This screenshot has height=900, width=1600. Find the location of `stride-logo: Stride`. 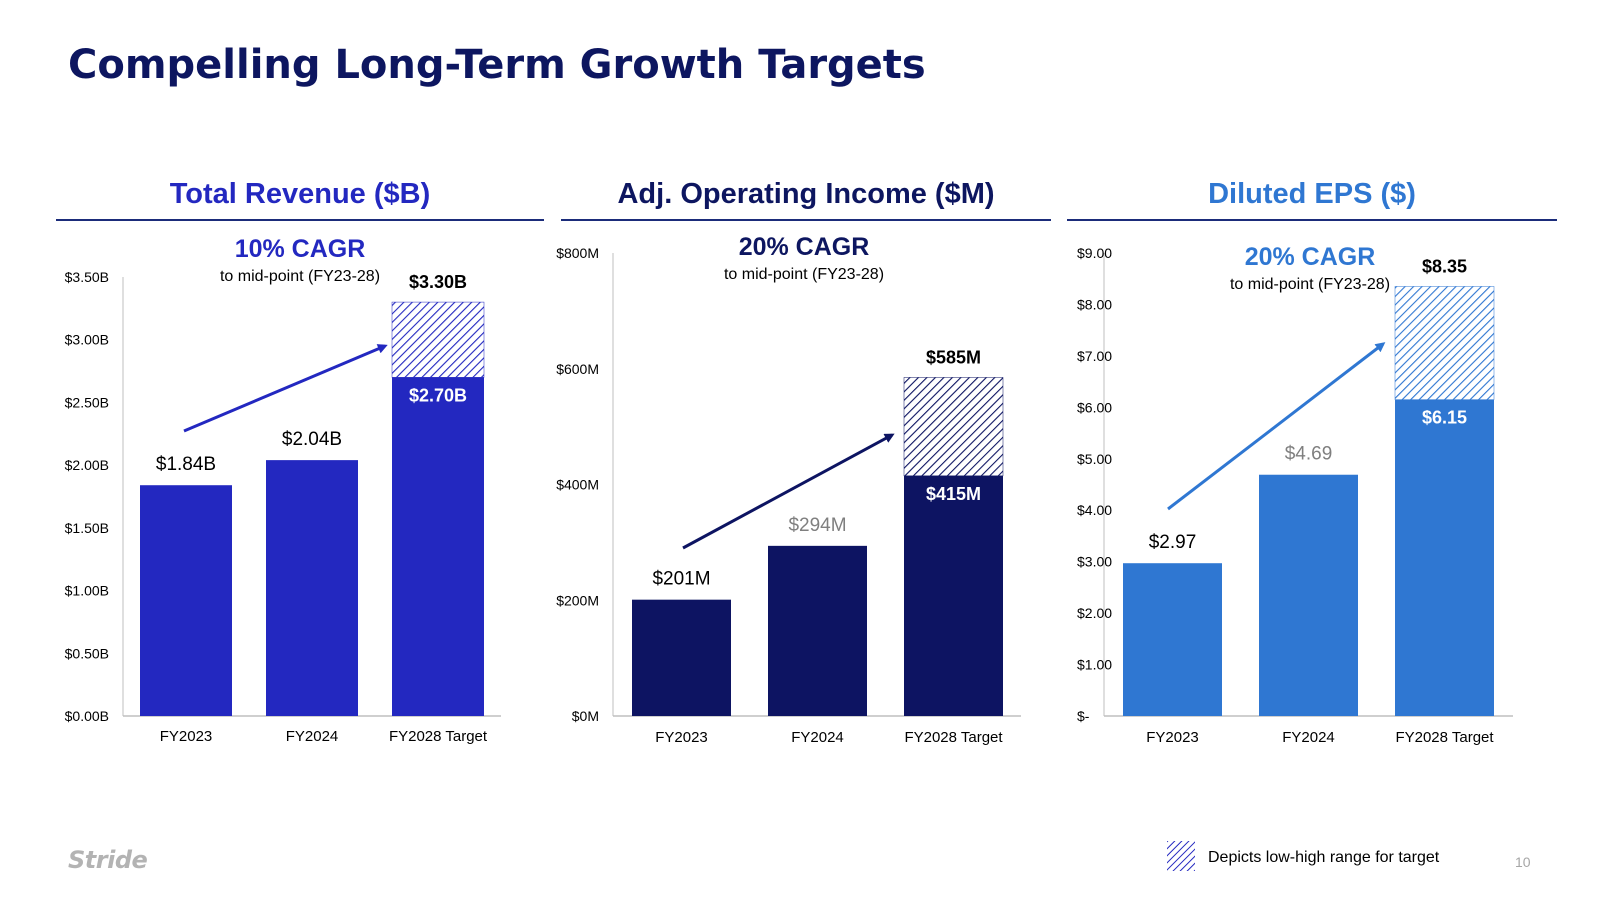

stride-logo: Stride is located at coordinates (108, 860).